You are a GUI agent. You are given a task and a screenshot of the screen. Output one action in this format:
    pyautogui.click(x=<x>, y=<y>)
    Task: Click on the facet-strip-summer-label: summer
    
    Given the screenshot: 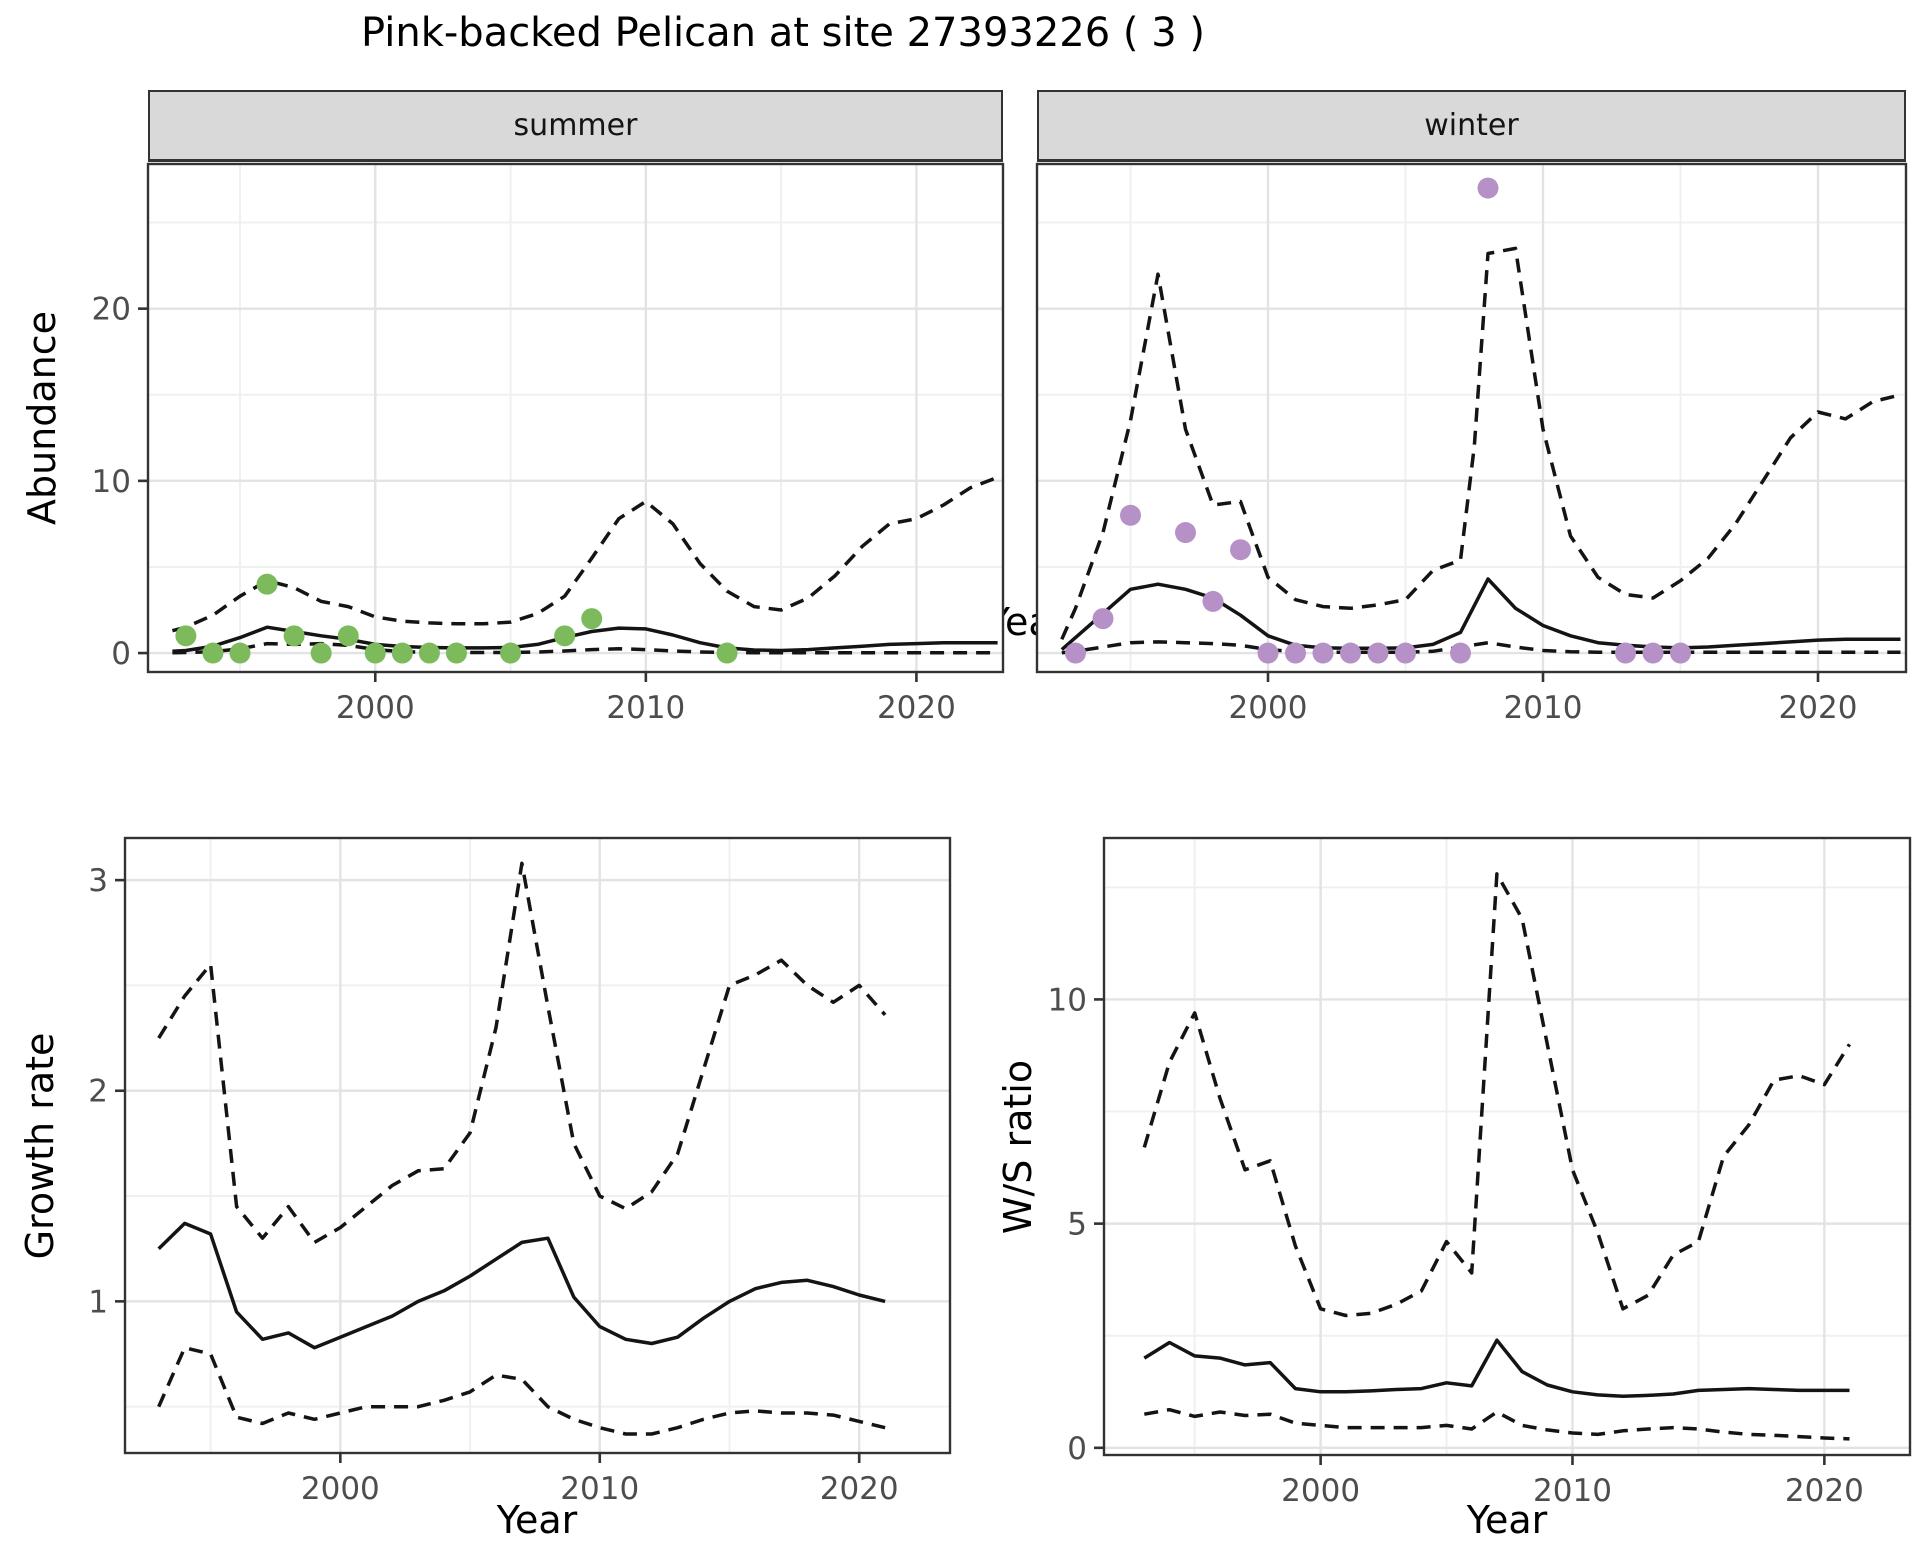 What is the action you would take?
    pyautogui.click(x=575, y=125)
    